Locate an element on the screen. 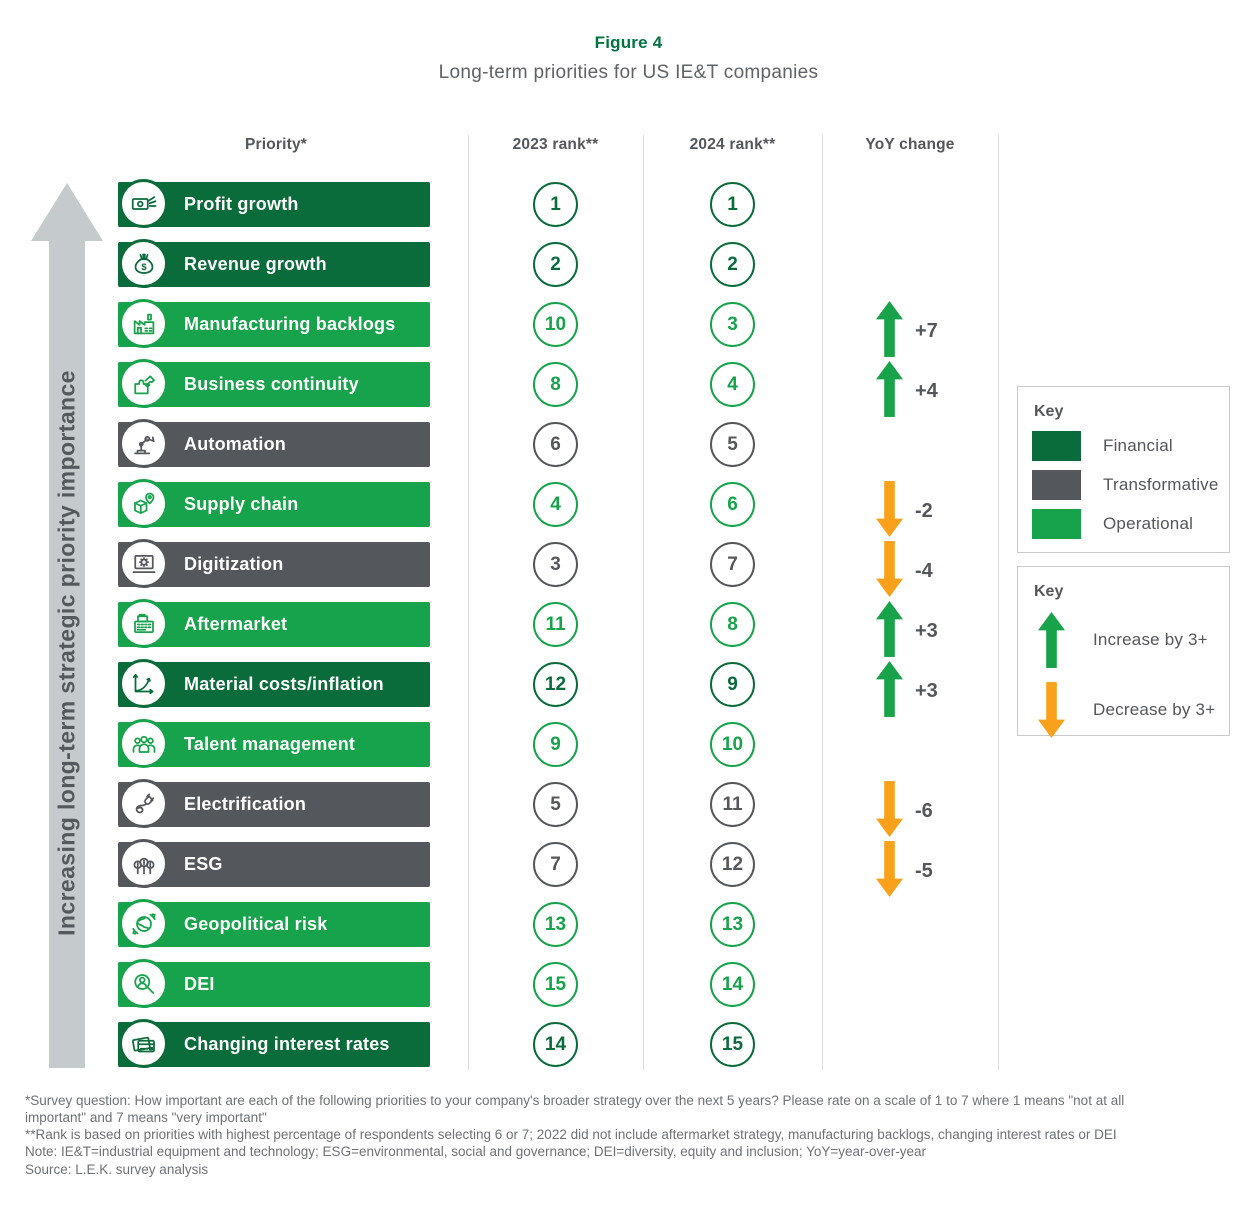  priority-row: $ Revenue growth 2 2 is located at coordinates (628, 270).